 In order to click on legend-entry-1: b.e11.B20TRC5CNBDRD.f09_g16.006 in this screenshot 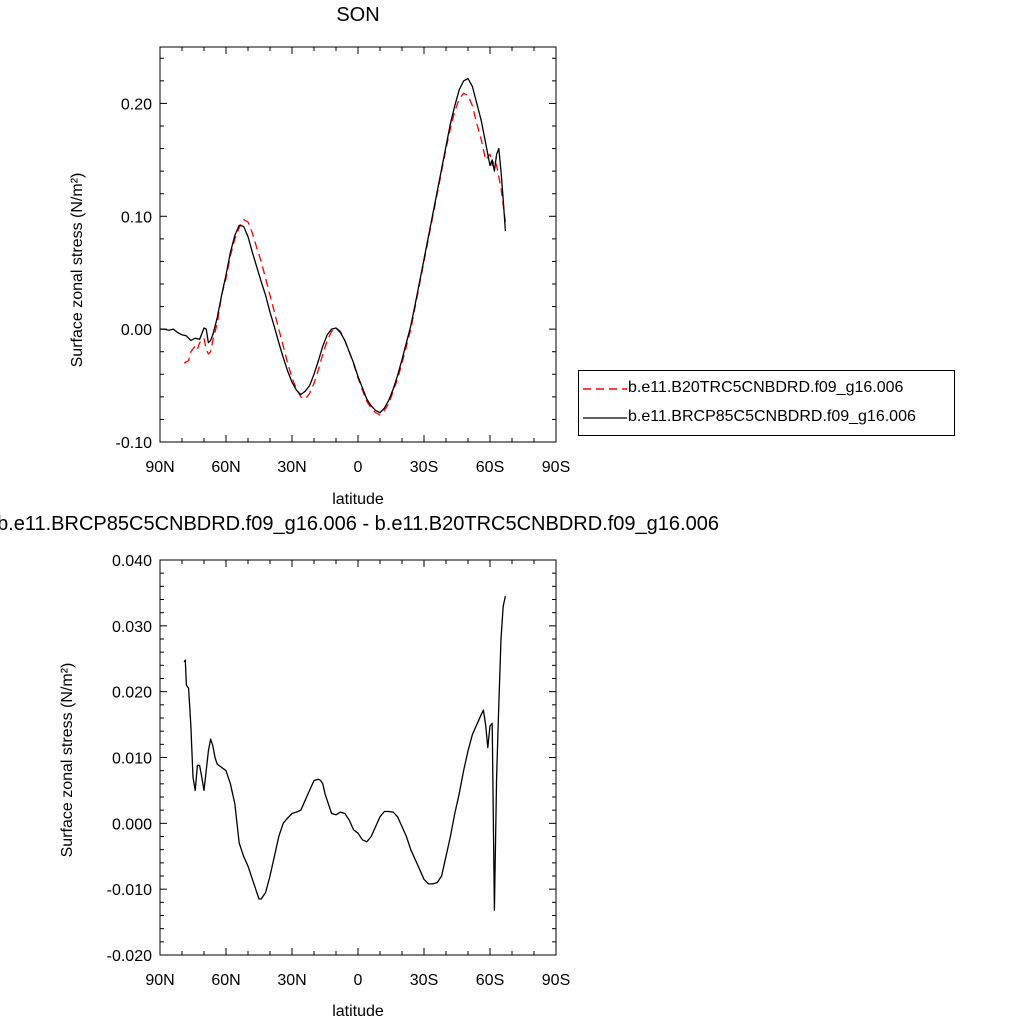, I will do `click(767, 389)`.